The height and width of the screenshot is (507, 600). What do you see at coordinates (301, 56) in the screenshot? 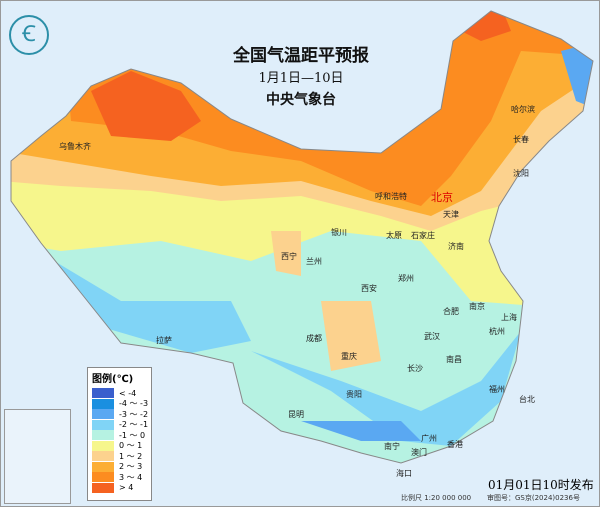
I see `map-title: 全国气温距平预报` at bounding box center [301, 56].